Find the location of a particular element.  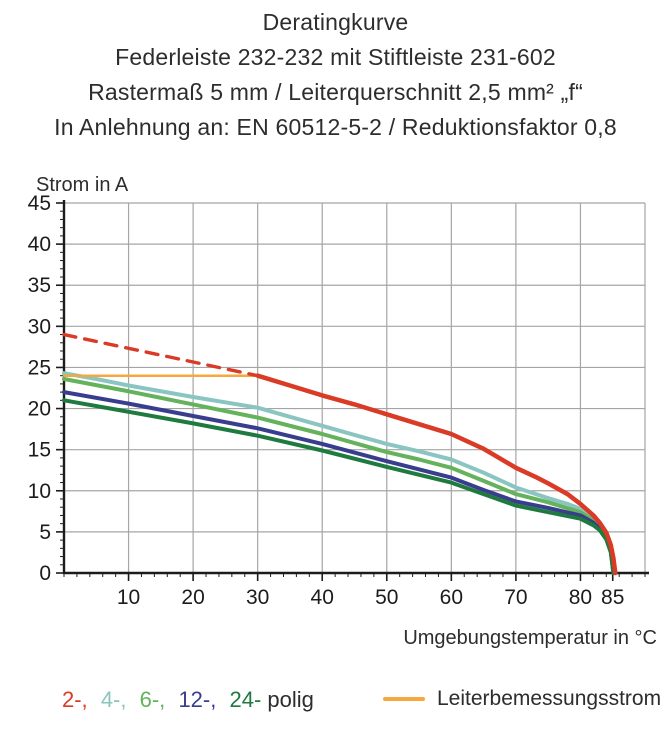

legend-12-polig: 12-, is located at coordinates (197, 699).